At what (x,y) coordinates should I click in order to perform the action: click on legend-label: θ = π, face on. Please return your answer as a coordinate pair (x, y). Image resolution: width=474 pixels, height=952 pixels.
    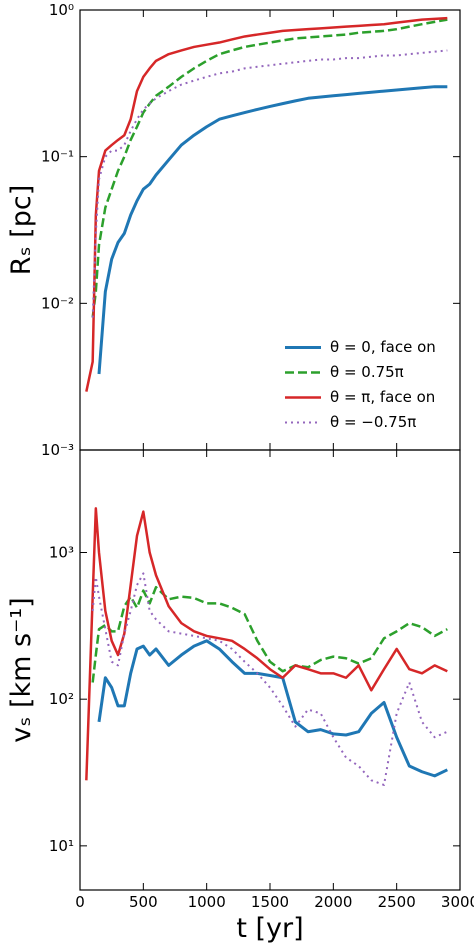
    Looking at the image, I should click on (382, 397).